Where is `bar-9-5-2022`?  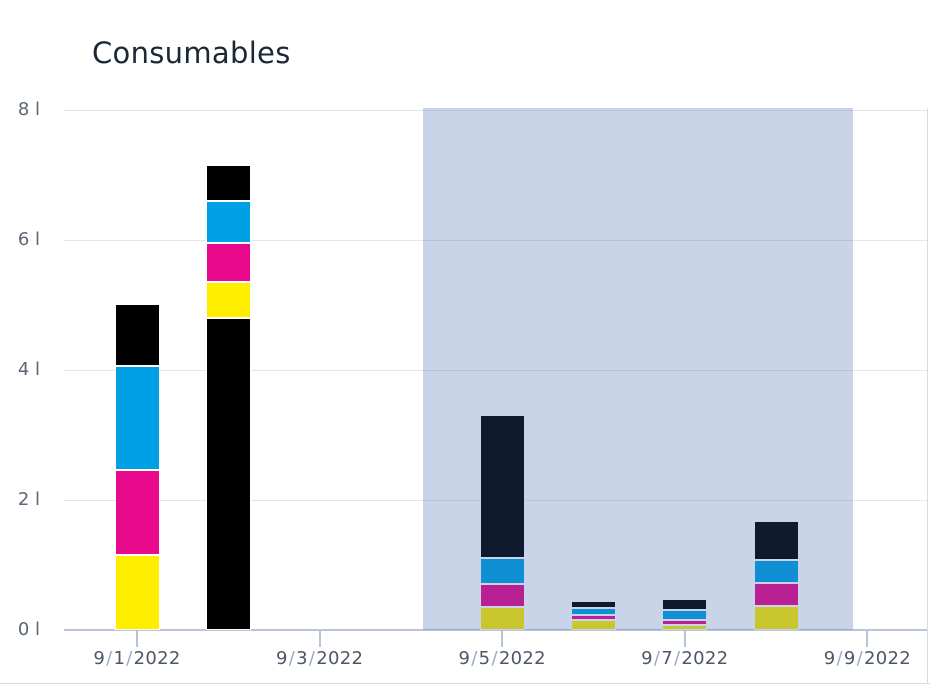 bar-9-5-2022 is located at coordinates (502, 522).